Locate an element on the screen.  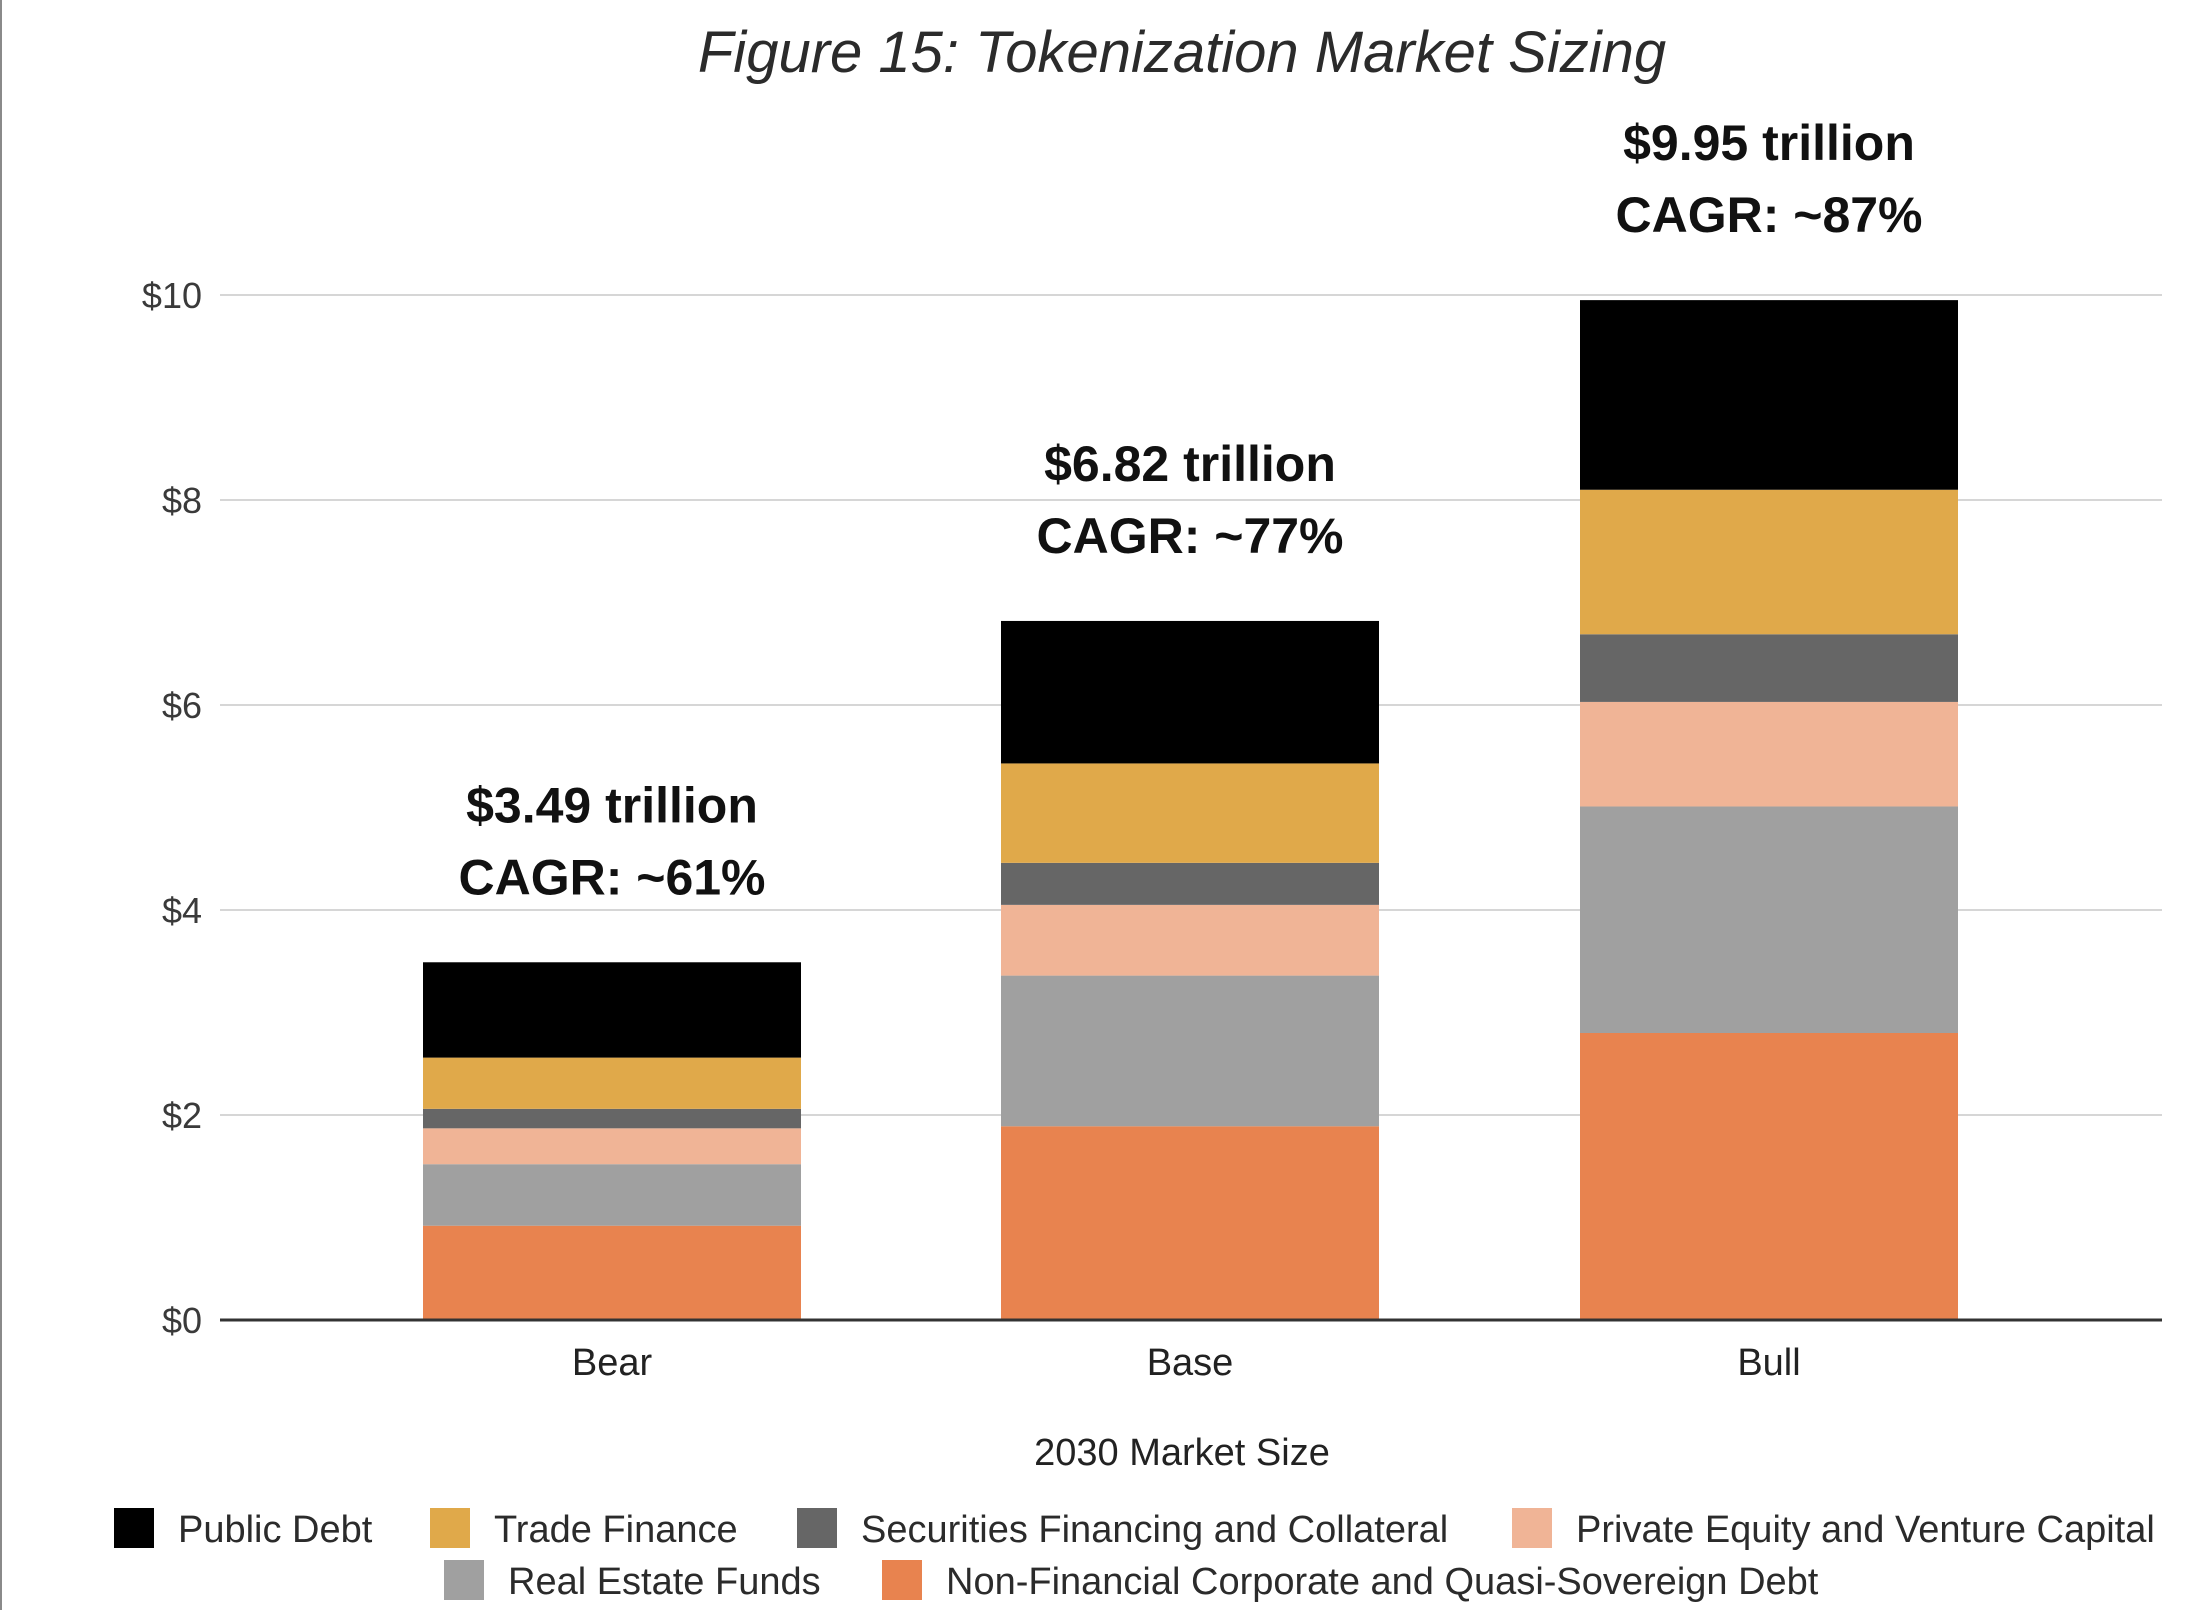
legend-item: Private Equity and Venture Capital is located at coordinates (1833, 1529).